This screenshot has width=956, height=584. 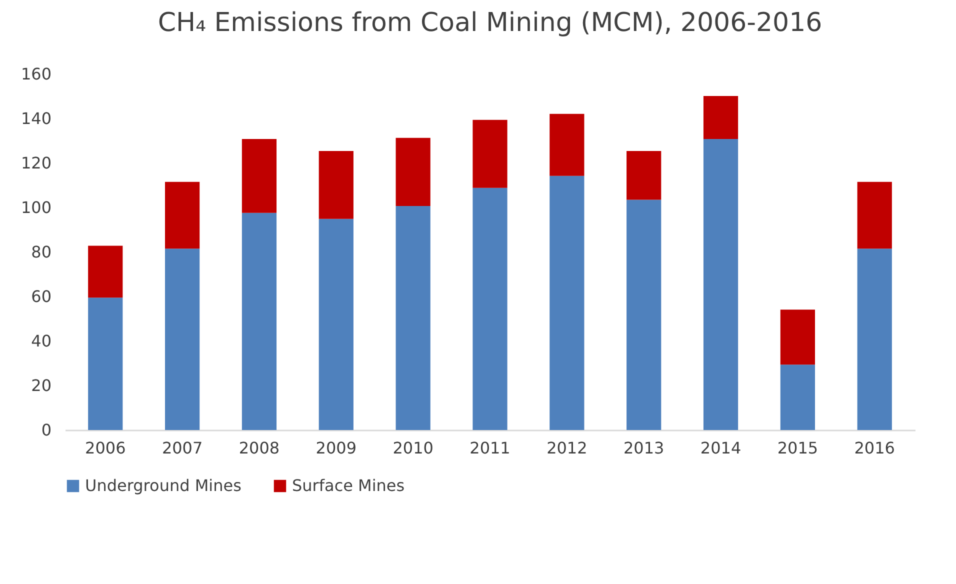 I want to click on x-tick-label: 2013, so click(x=643, y=448).